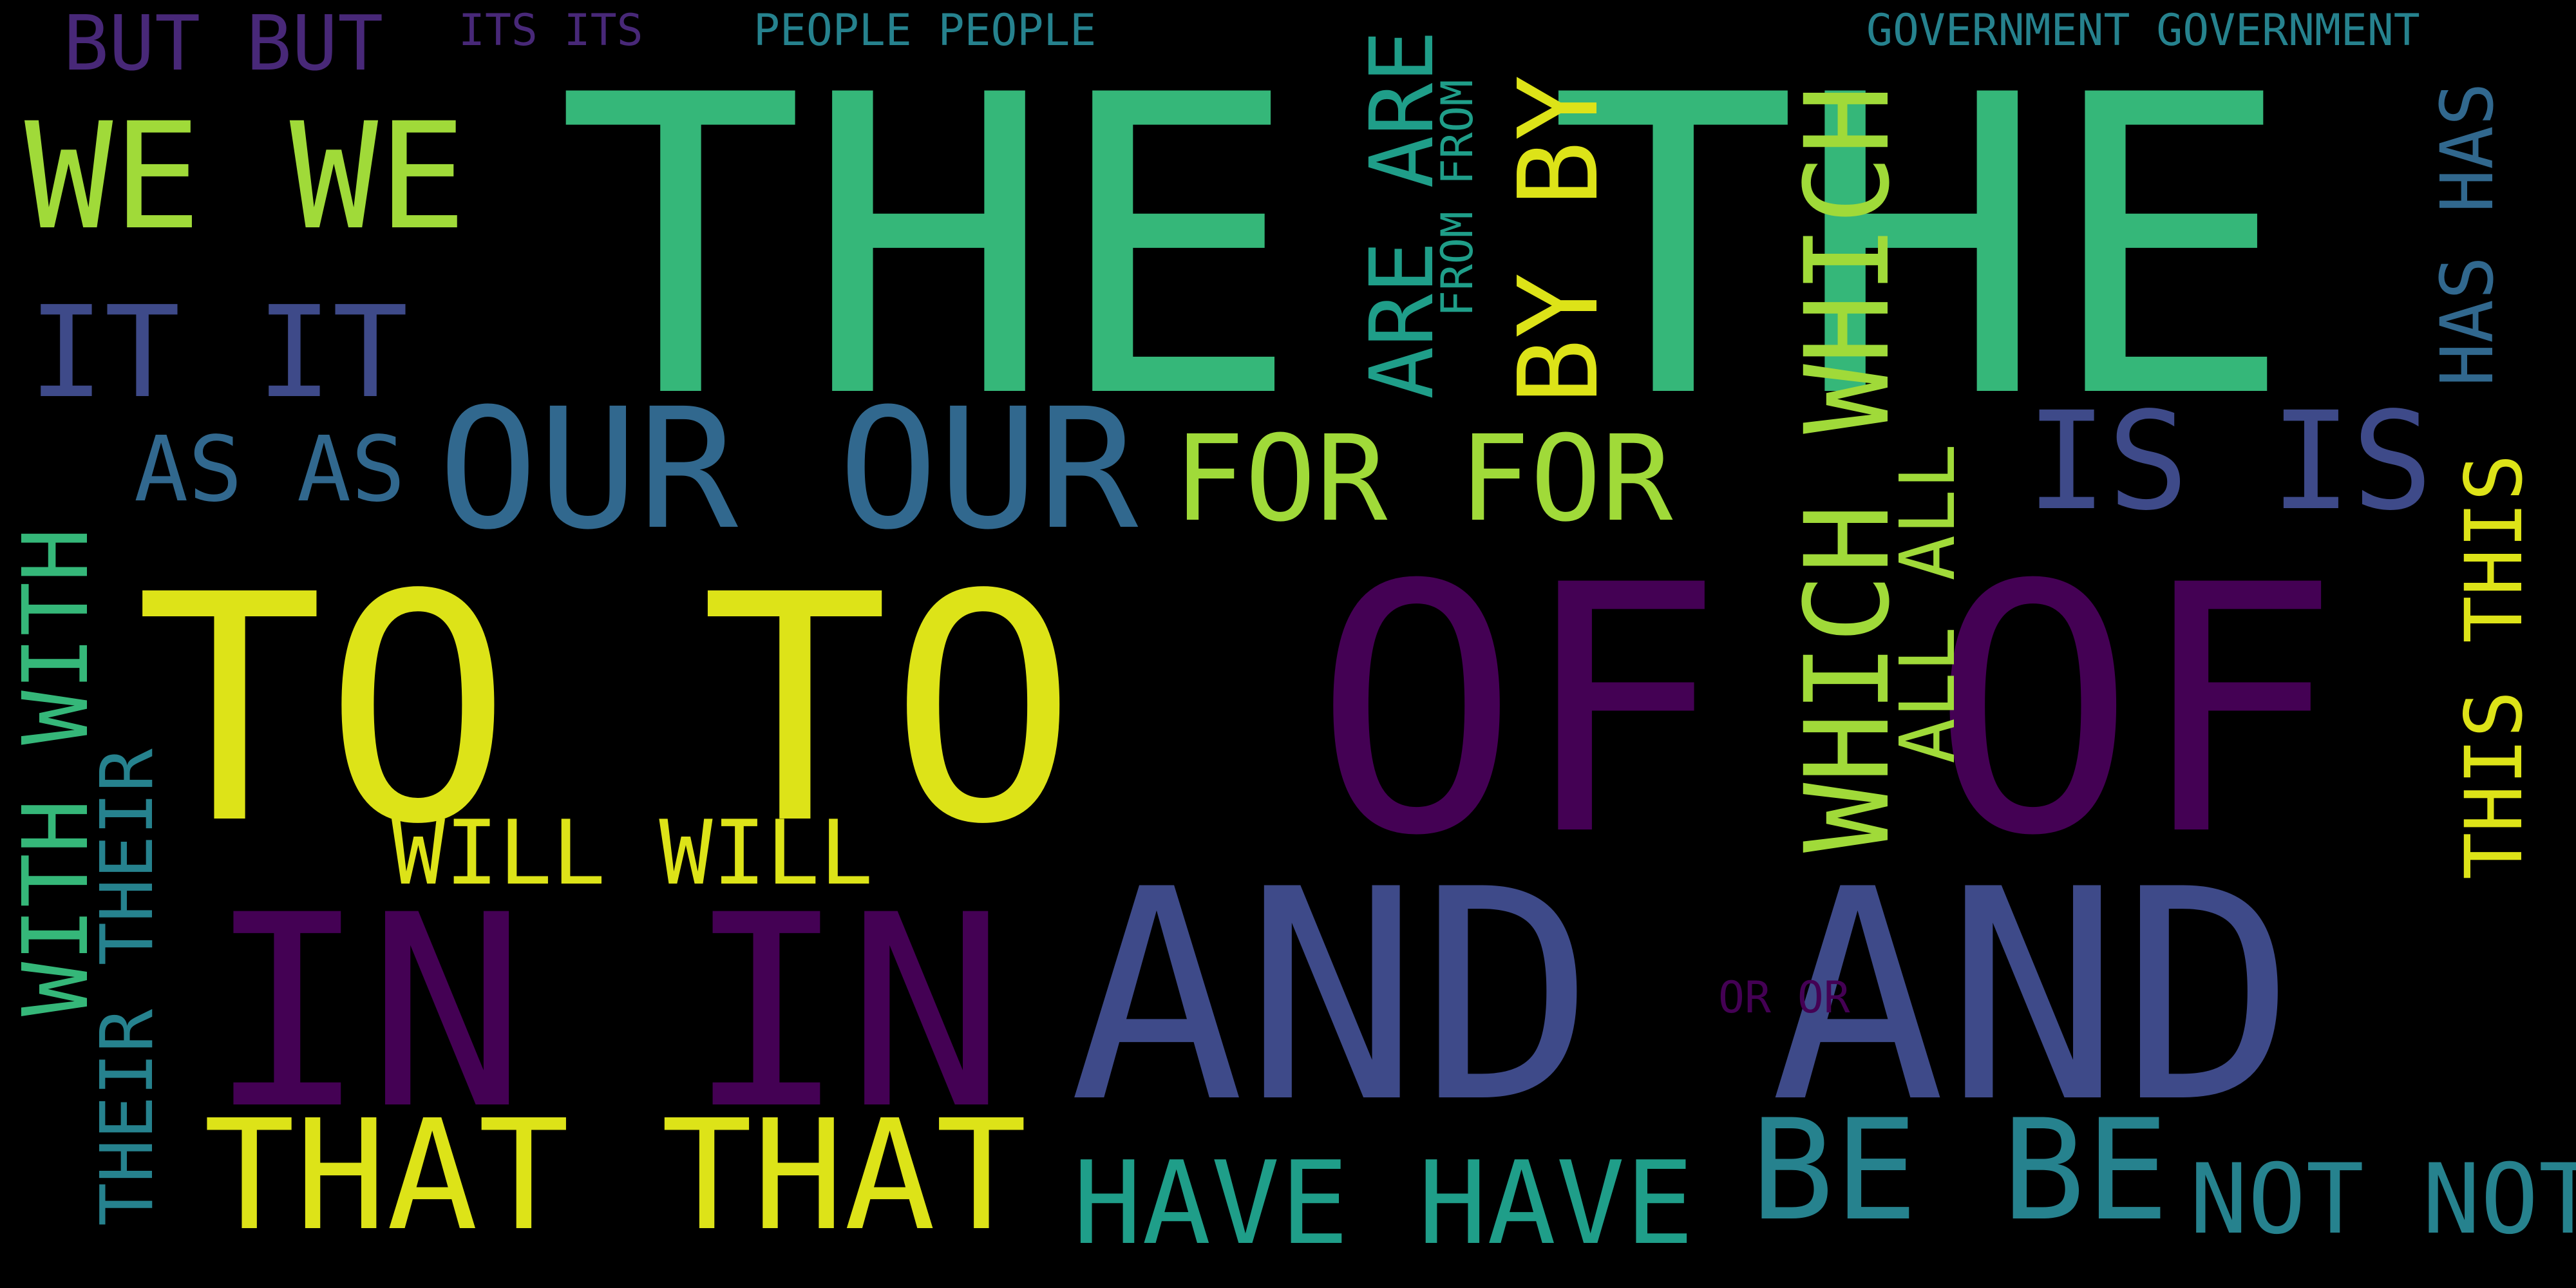 Image resolution: width=2576 pixels, height=1288 pixels. I want to click on word-people: PEOPLE PEOPLE, so click(925, 30).